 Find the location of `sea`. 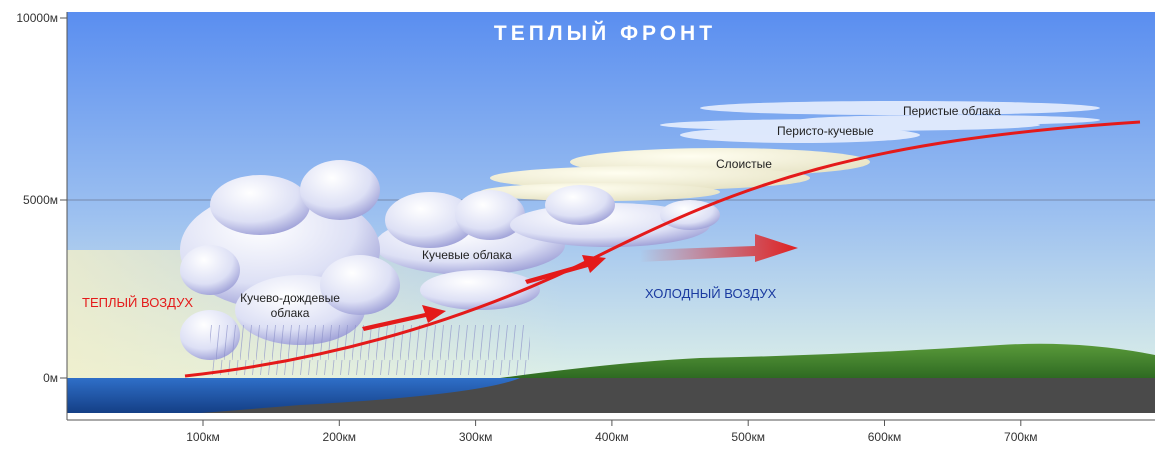

sea is located at coordinates (293, 395).